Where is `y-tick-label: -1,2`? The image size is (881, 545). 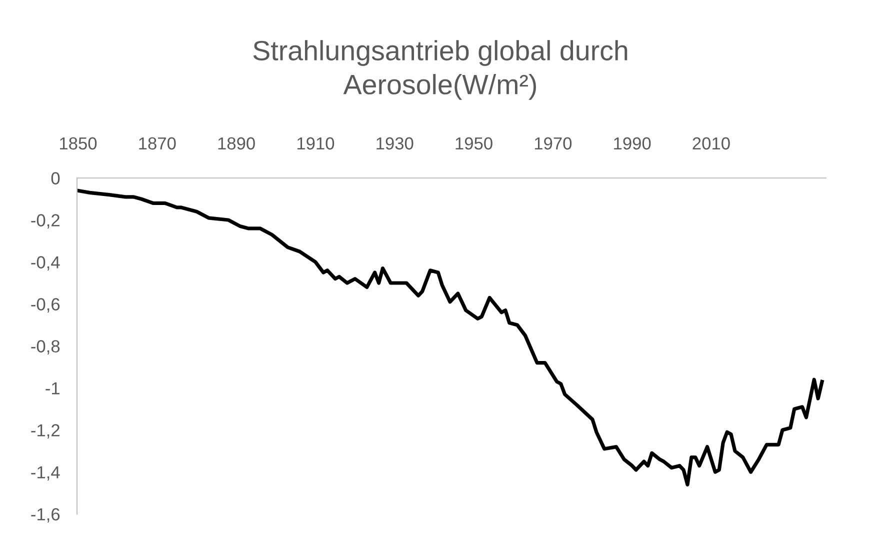
y-tick-label: -1,2 is located at coordinates (45, 431).